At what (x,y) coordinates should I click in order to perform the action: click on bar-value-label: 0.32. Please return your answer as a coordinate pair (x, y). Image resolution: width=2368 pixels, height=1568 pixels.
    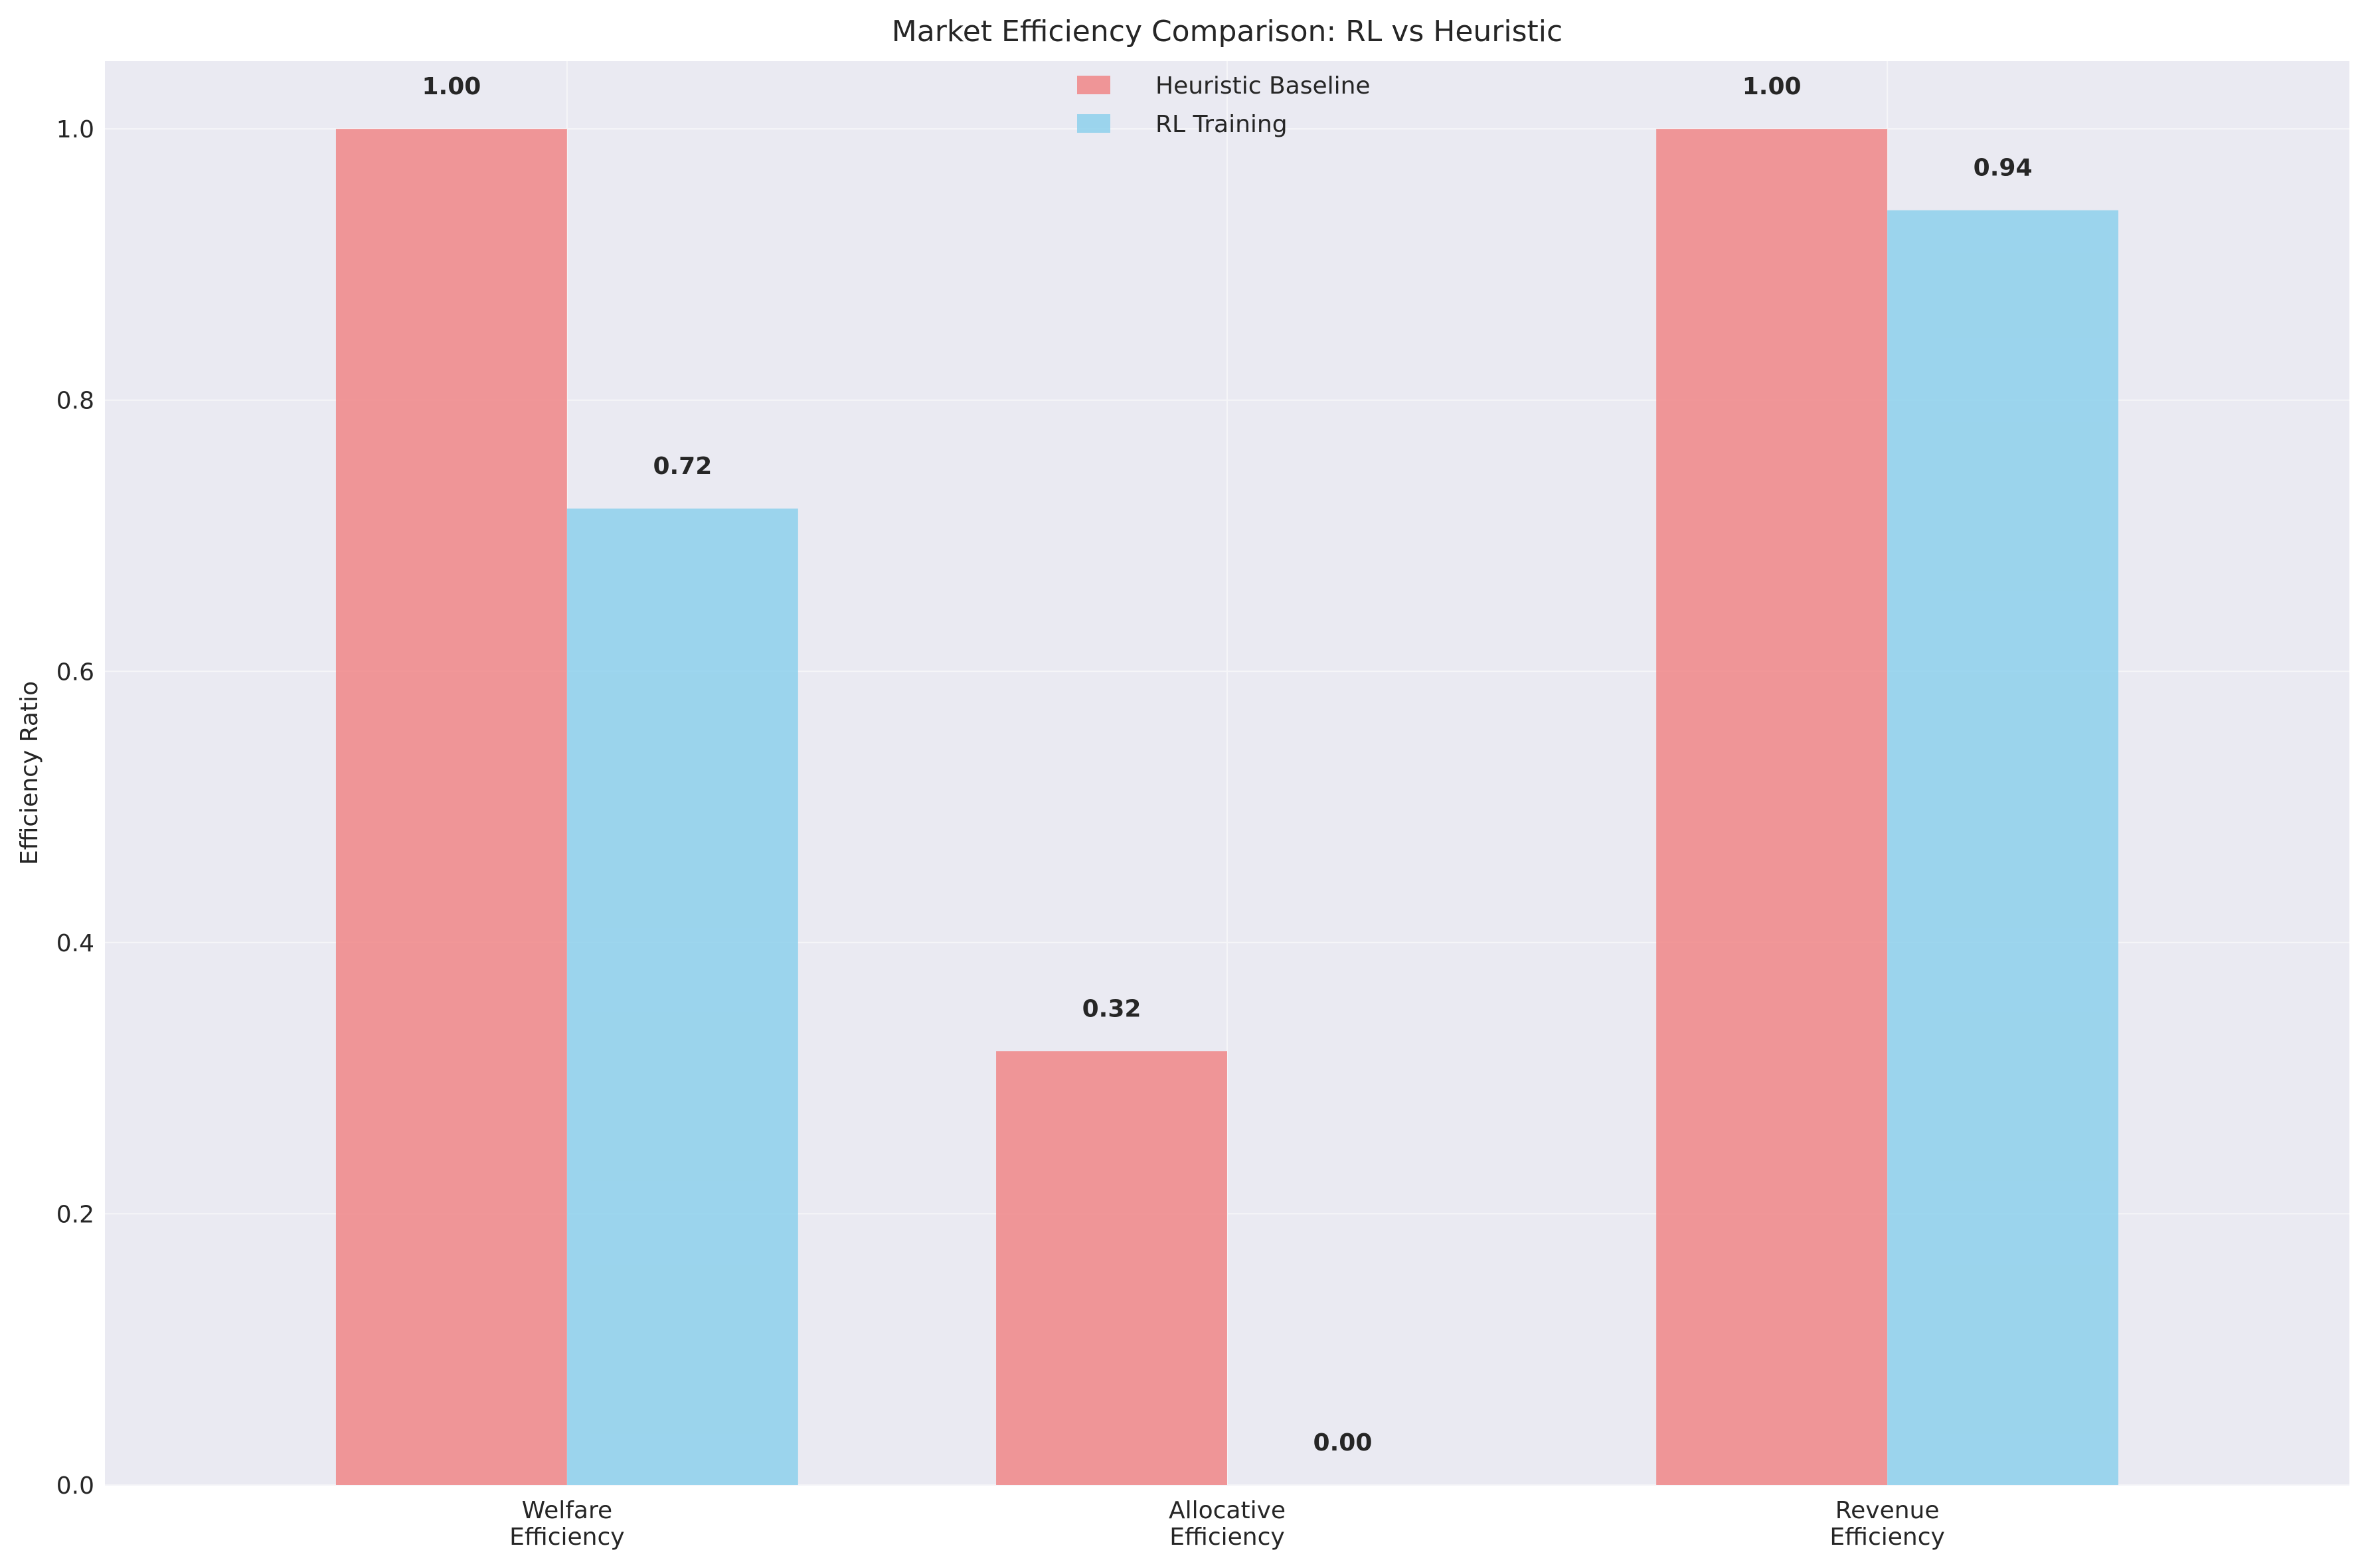
    Looking at the image, I should click on (1112, 1009).